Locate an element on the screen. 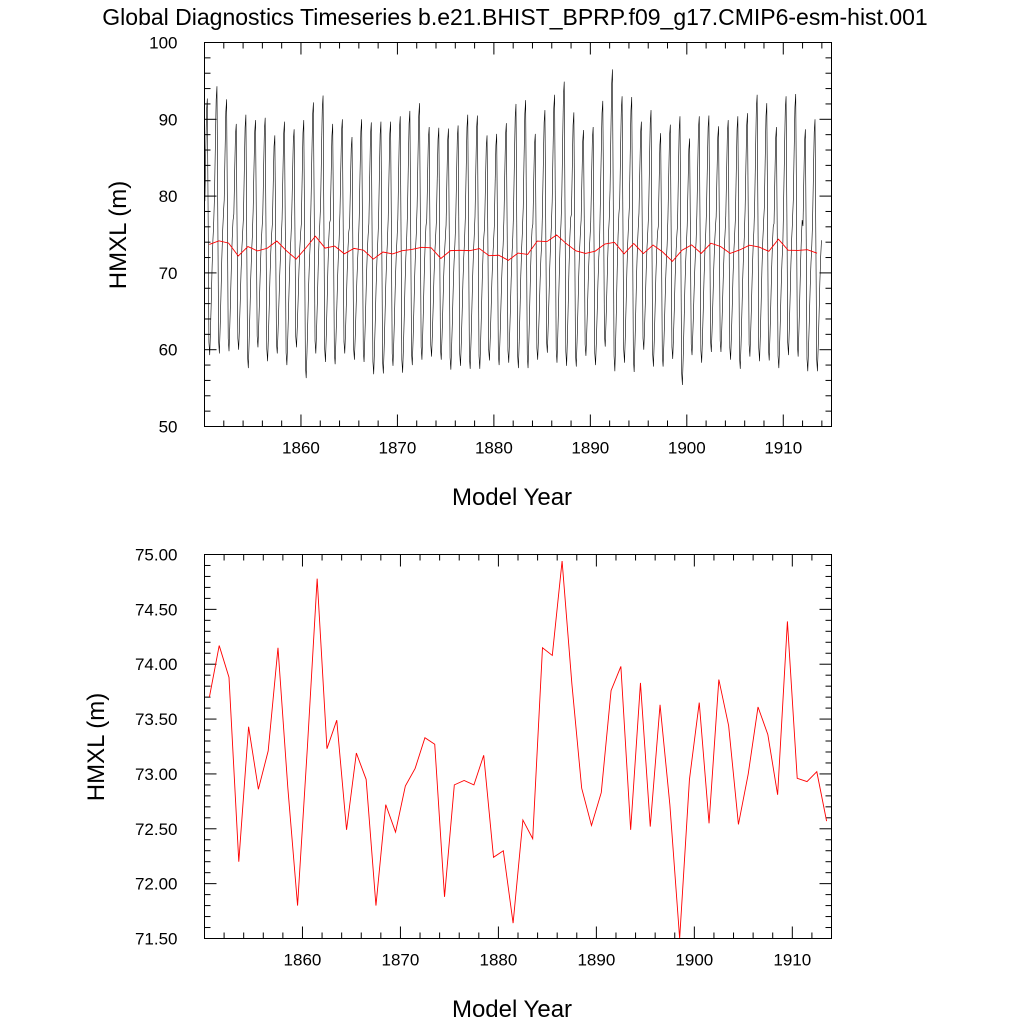 Image resolution: width=1024 pixels, height=1024 pixels. y-tick-label: 50 is located at coordinates (168, 427).